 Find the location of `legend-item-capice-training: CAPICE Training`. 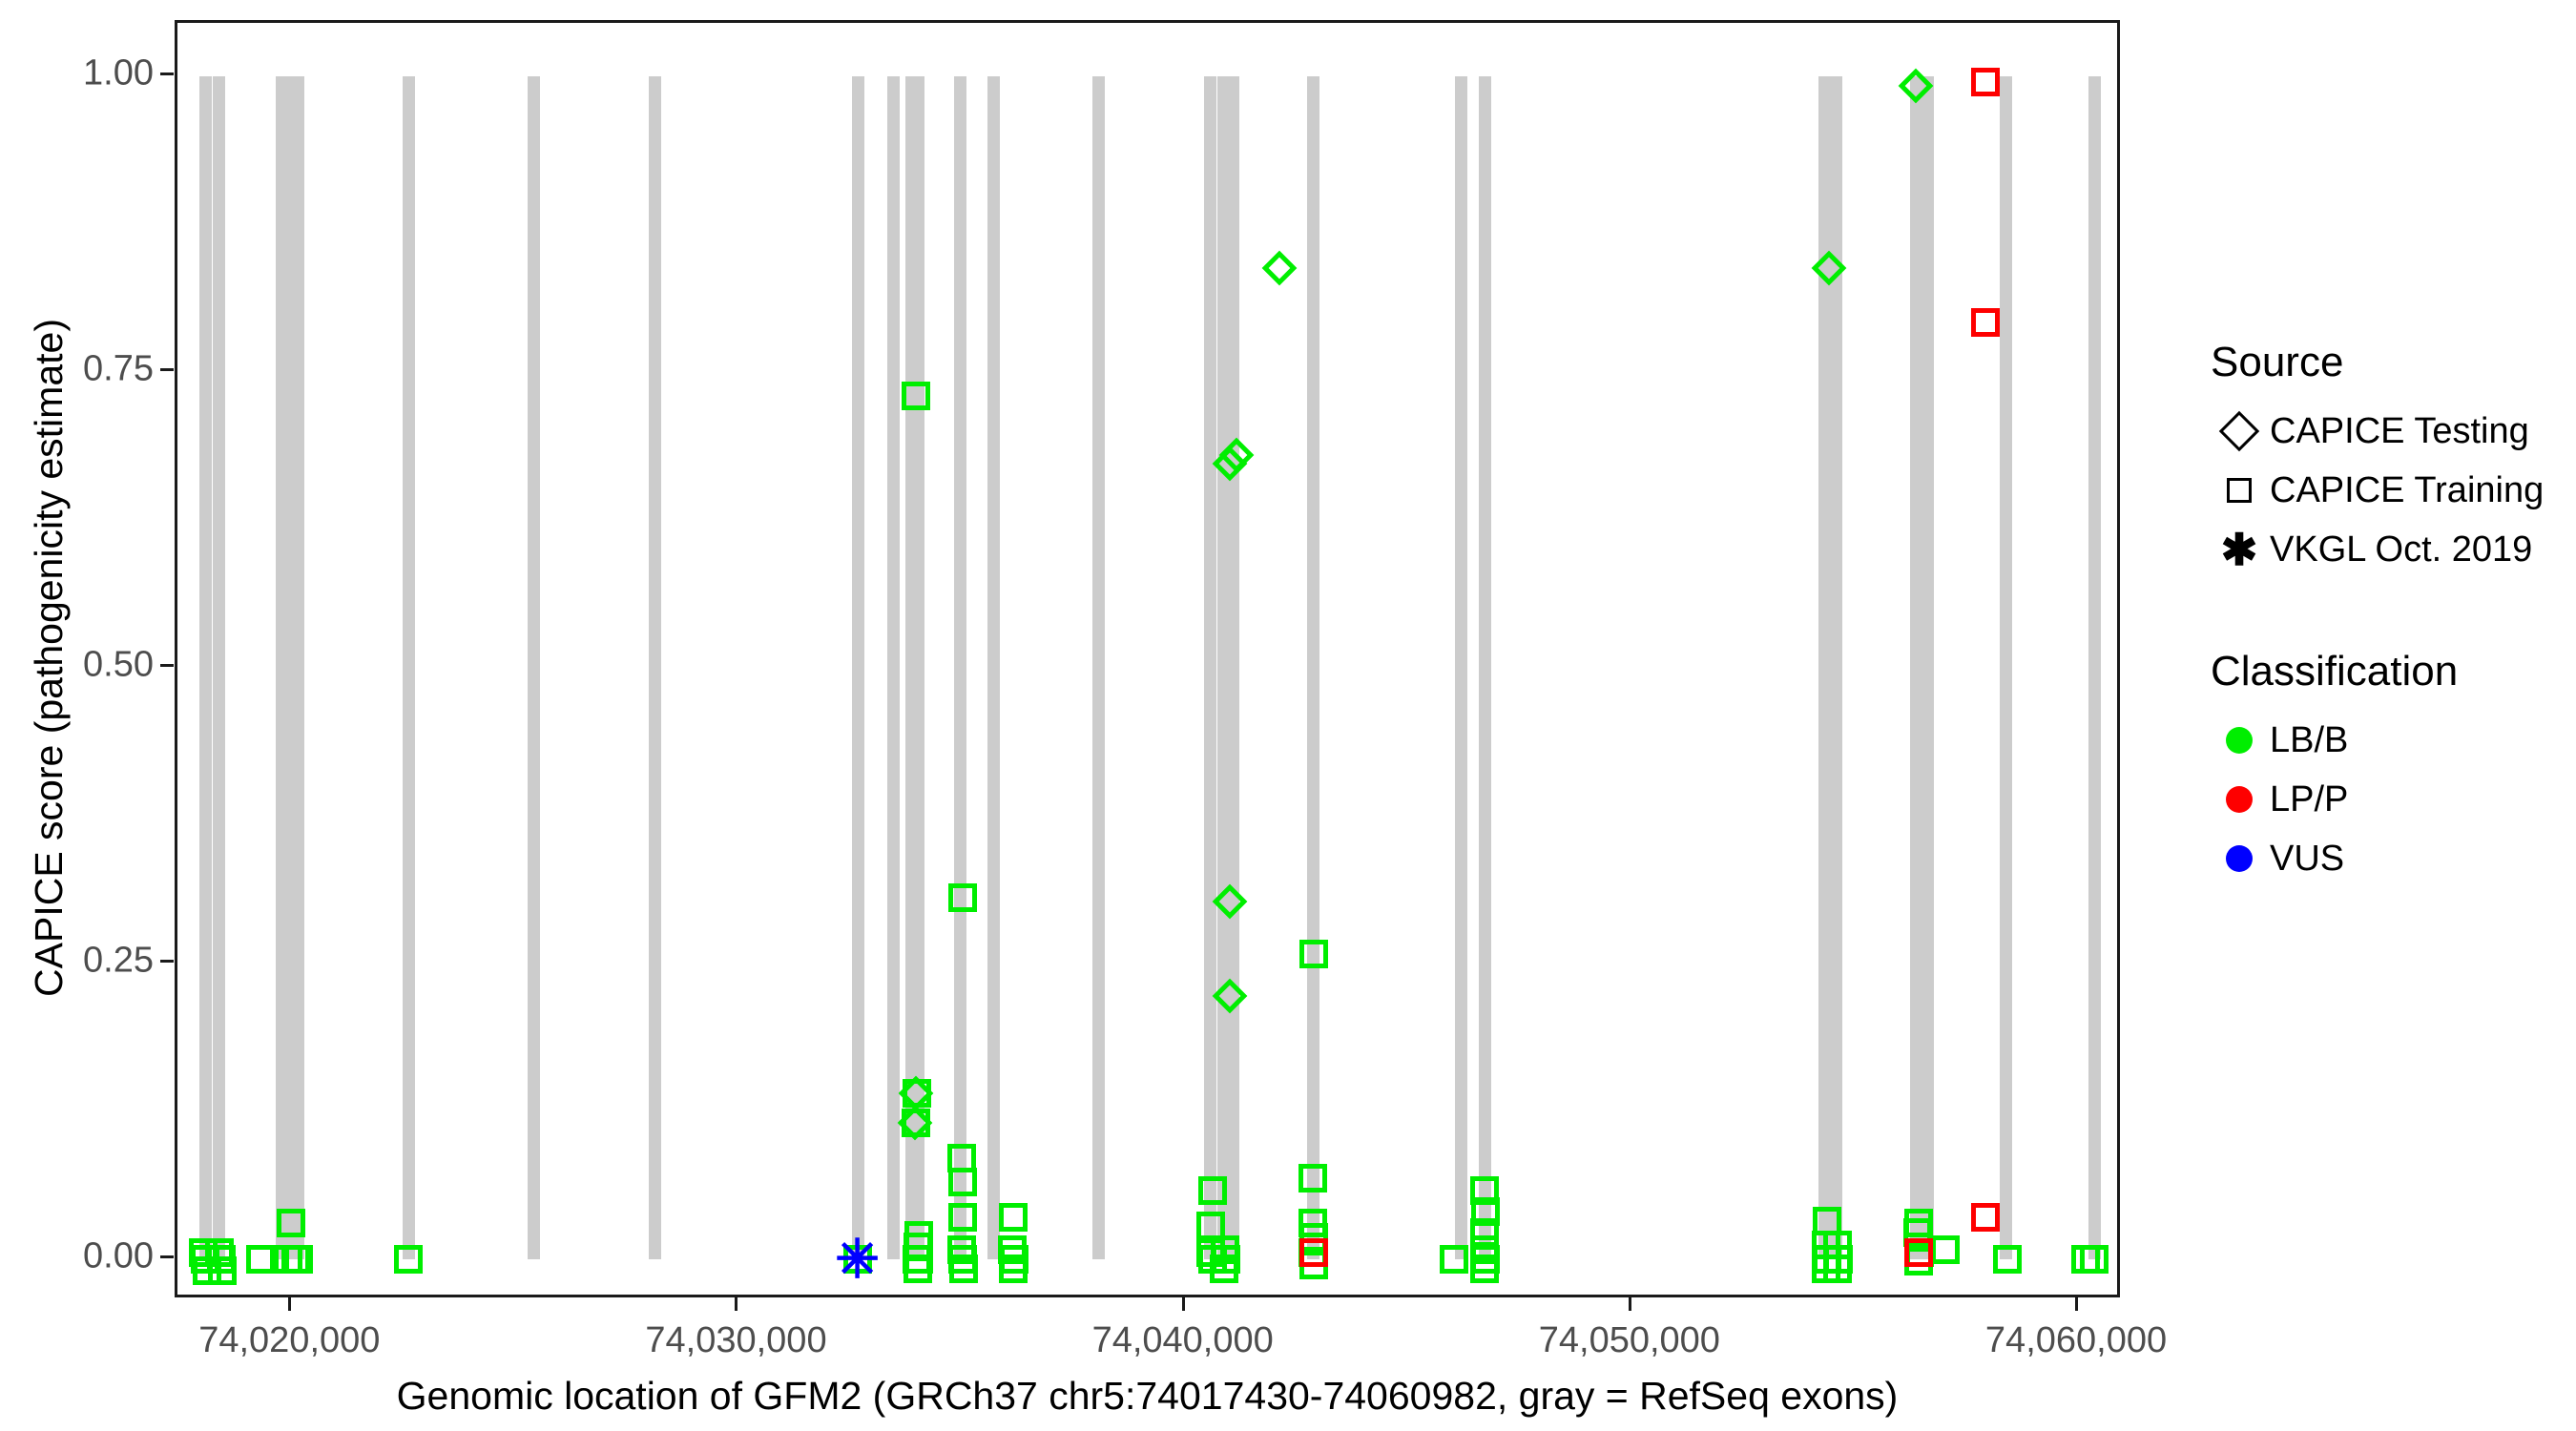

legend-item-capice-training: CAPICE Training is located at coordinates (2390, 490).